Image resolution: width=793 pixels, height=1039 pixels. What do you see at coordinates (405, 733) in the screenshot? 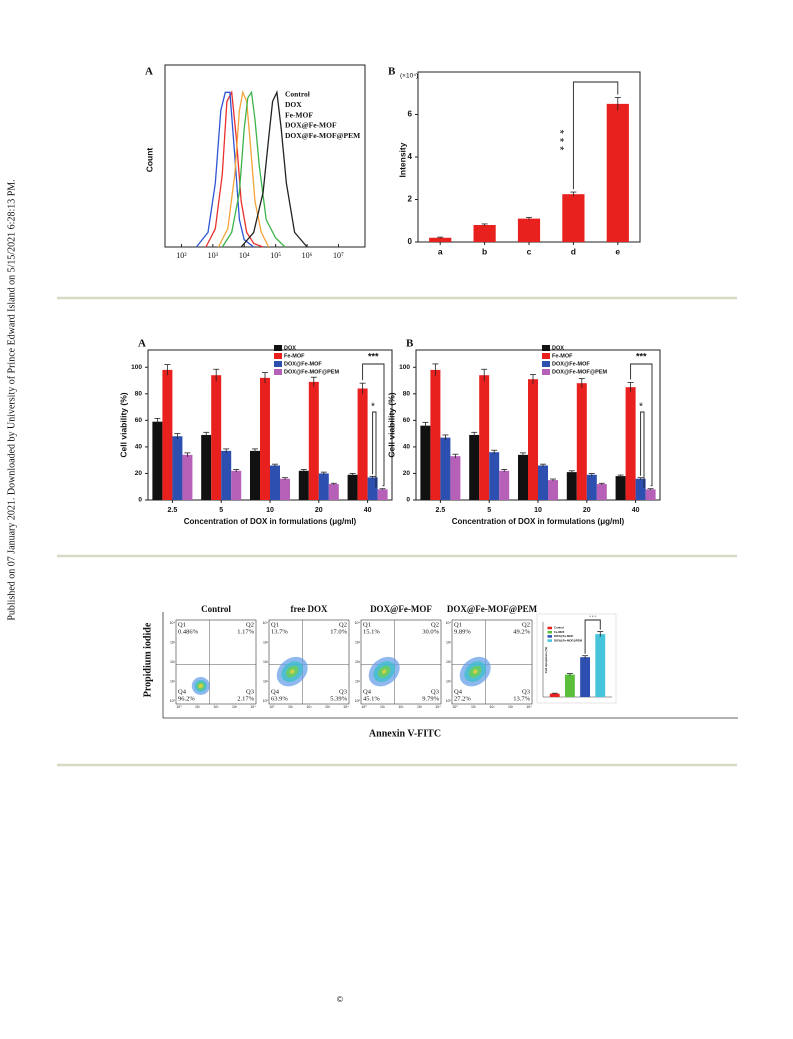
I see `x-axis-label: Annexin V-FITC` at bounding box center [405, 733].